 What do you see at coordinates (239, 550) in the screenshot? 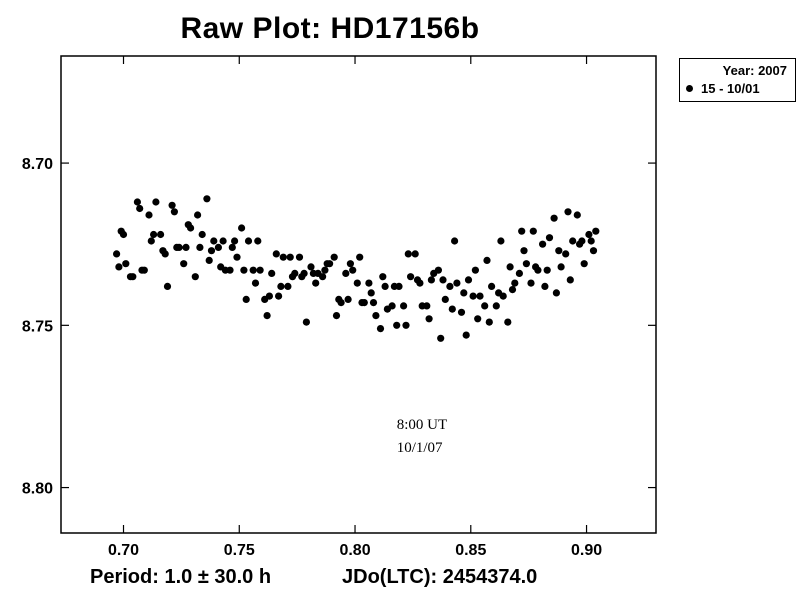
I see `x-tick-label: 0.75` at bounding box center [239, 550].